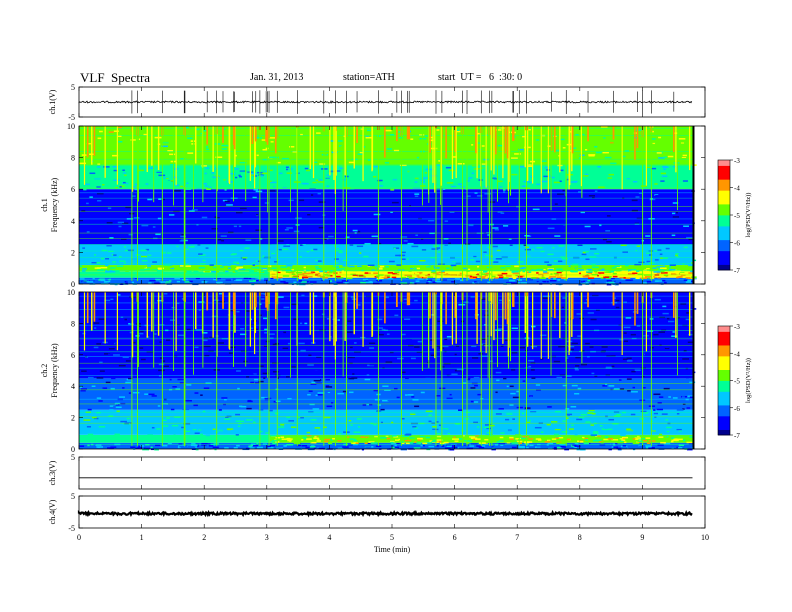  What do you see at coordinates (44, 371) in the screenshot?
I see `ylabel-line: ch.2` at bounding box center [44, 371].